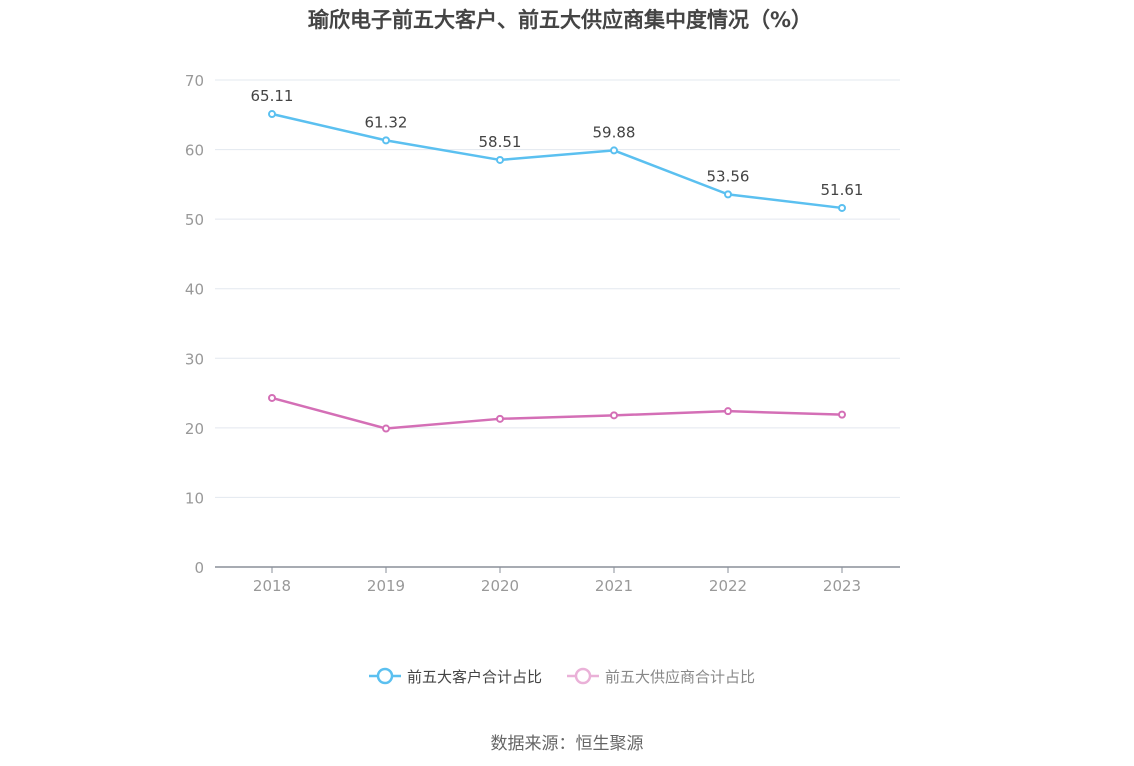 This screenshot has height=766, width=1134. I want to click on data-source: 数据来源：恒生聚源, so click(567, 744).